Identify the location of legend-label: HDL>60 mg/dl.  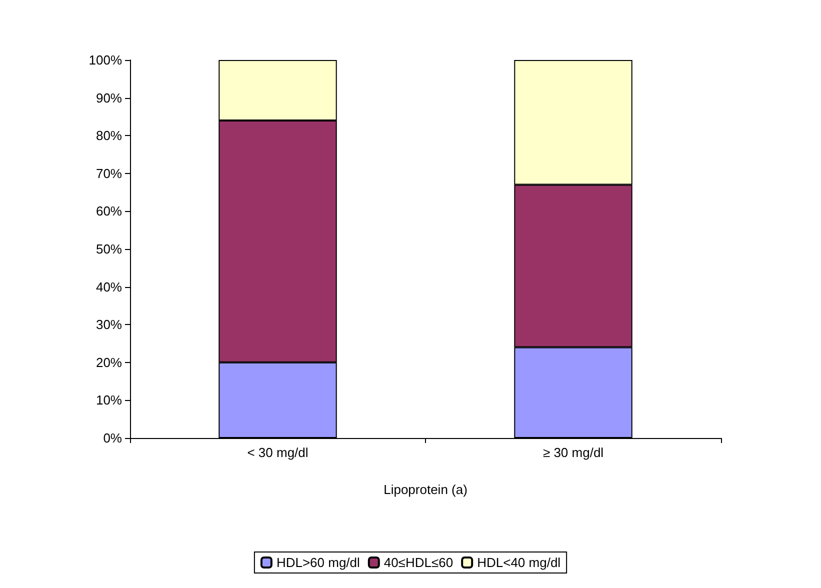
(318, 562).